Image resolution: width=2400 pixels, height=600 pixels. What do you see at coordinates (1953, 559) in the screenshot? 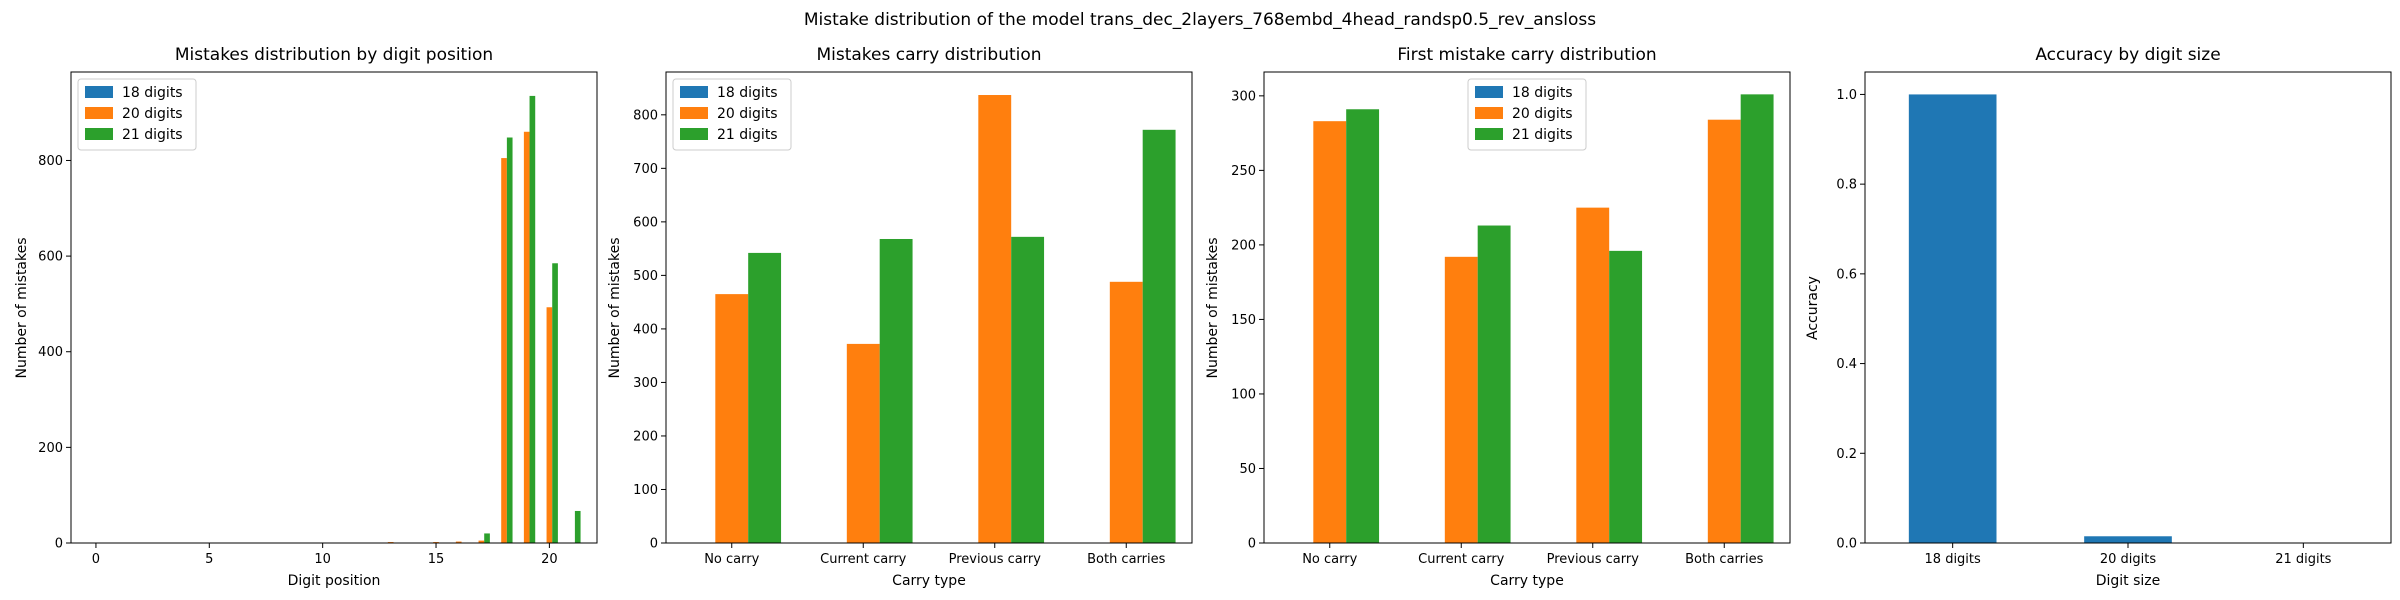
I see `panel-4-xtick-label: 18 digits` at bounding box center [1953, 559].